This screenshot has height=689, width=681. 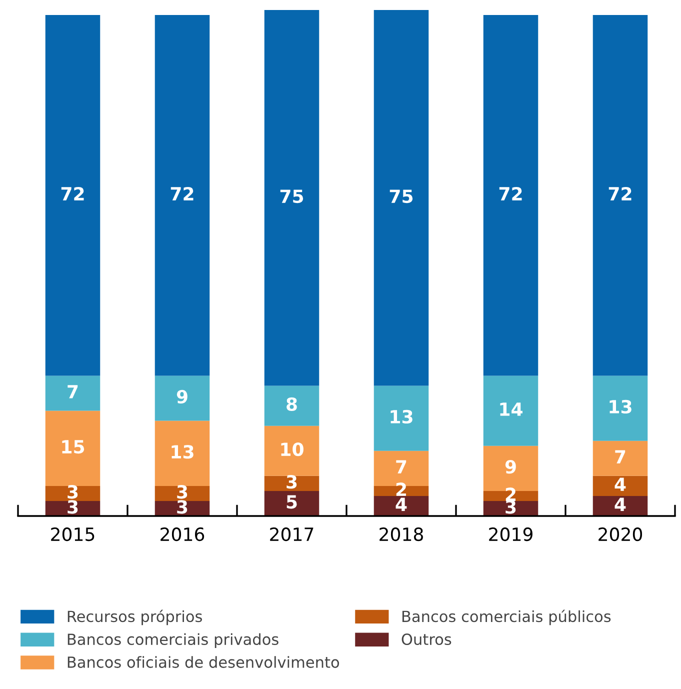 I want to click on x-tick-label: 2017, so click(x=292, y=534).